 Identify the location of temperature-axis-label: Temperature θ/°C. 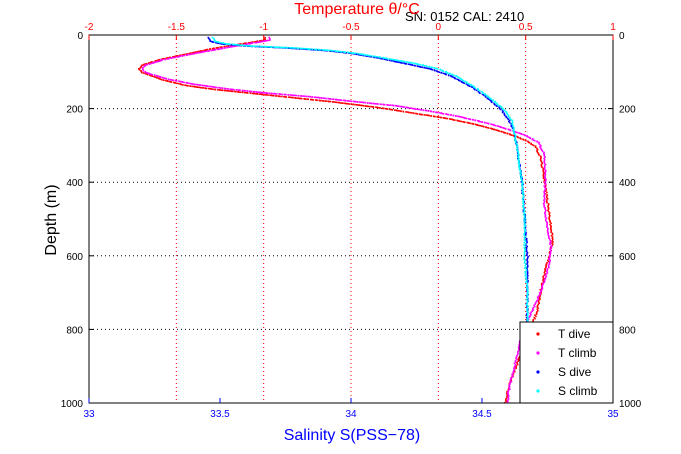
(357, 9).